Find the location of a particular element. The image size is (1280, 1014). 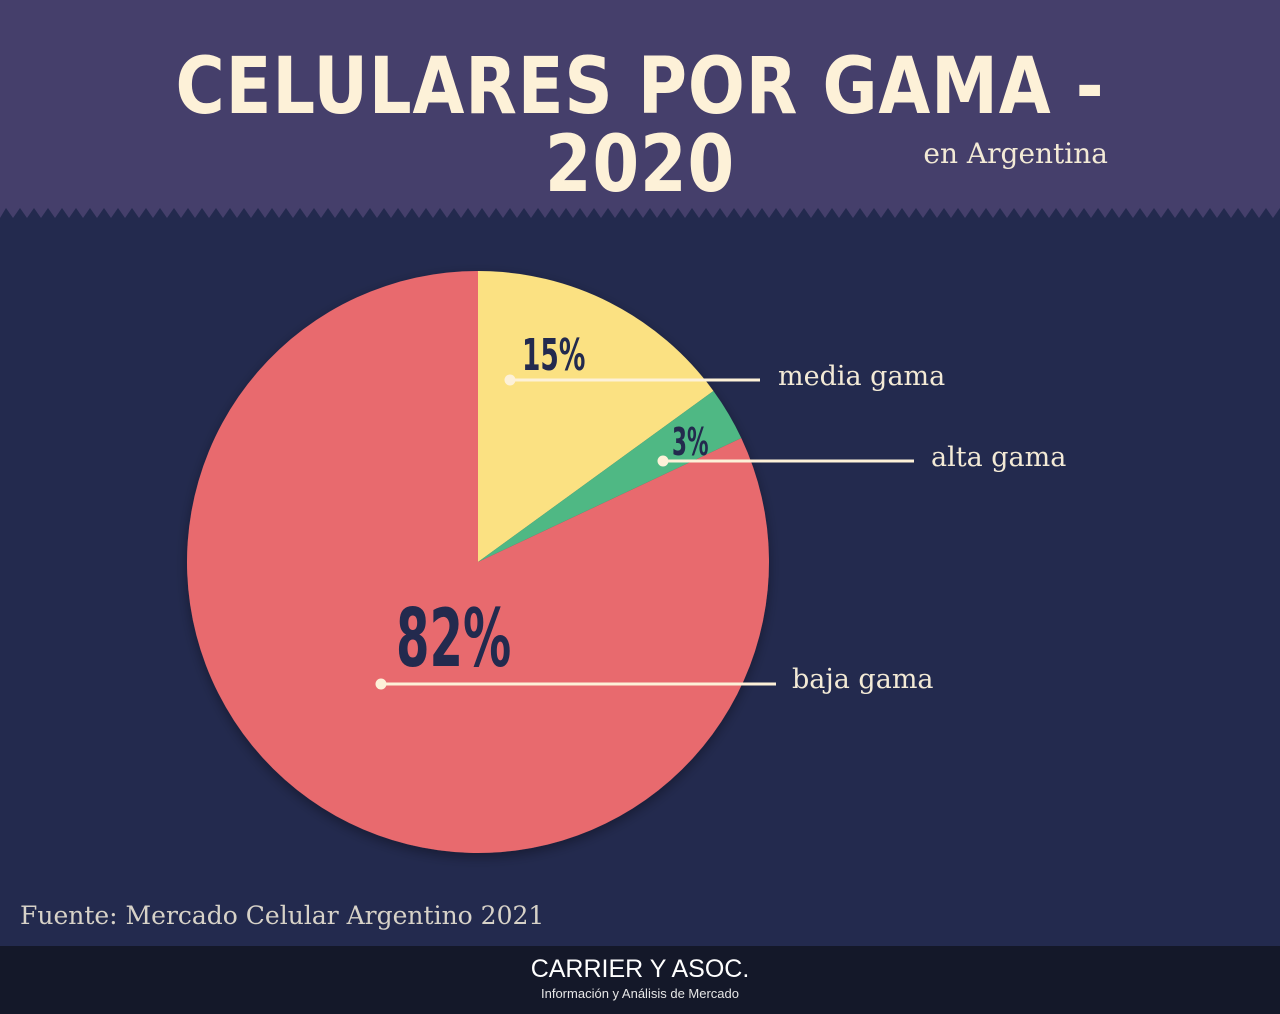

page-subtitle: en Argentina is located at coordinates (1015, 153).